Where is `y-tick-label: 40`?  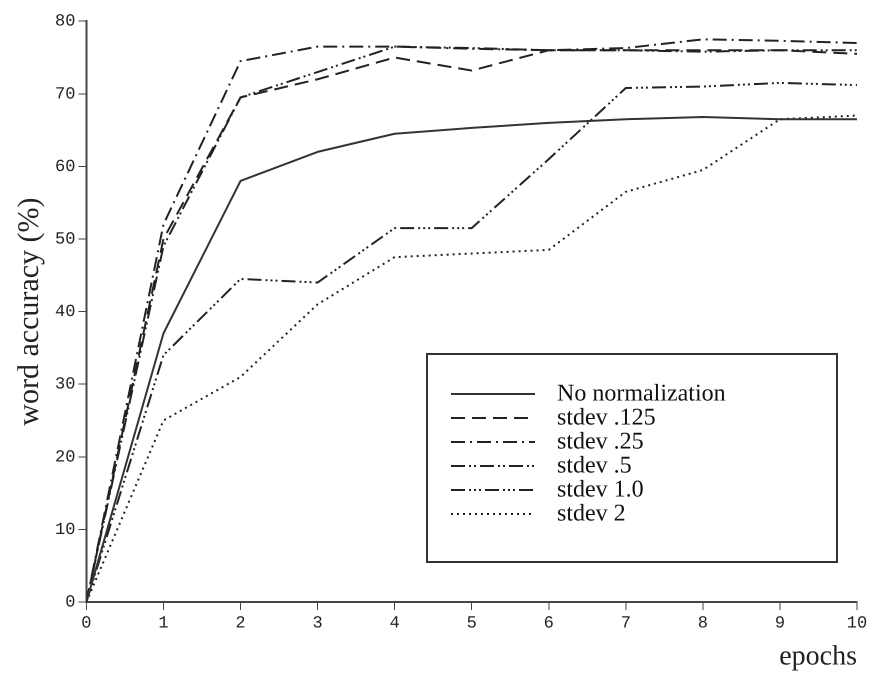 y-tick-label: 40 is located at coordinates (65, 312).